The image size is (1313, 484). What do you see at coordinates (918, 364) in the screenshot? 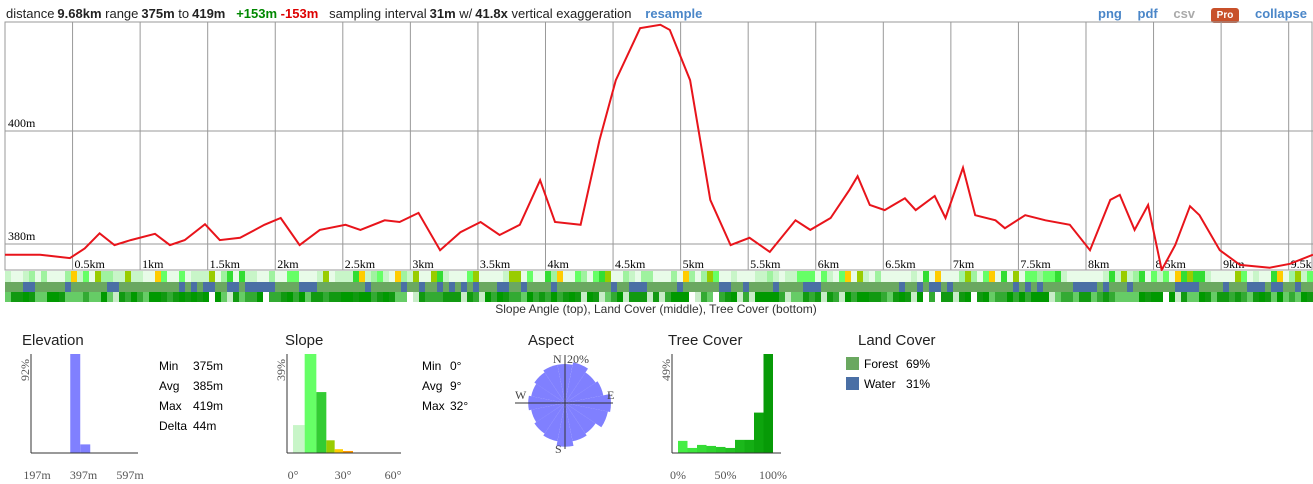
I see `legend-value: 69%` at bounding box center [918, 364].